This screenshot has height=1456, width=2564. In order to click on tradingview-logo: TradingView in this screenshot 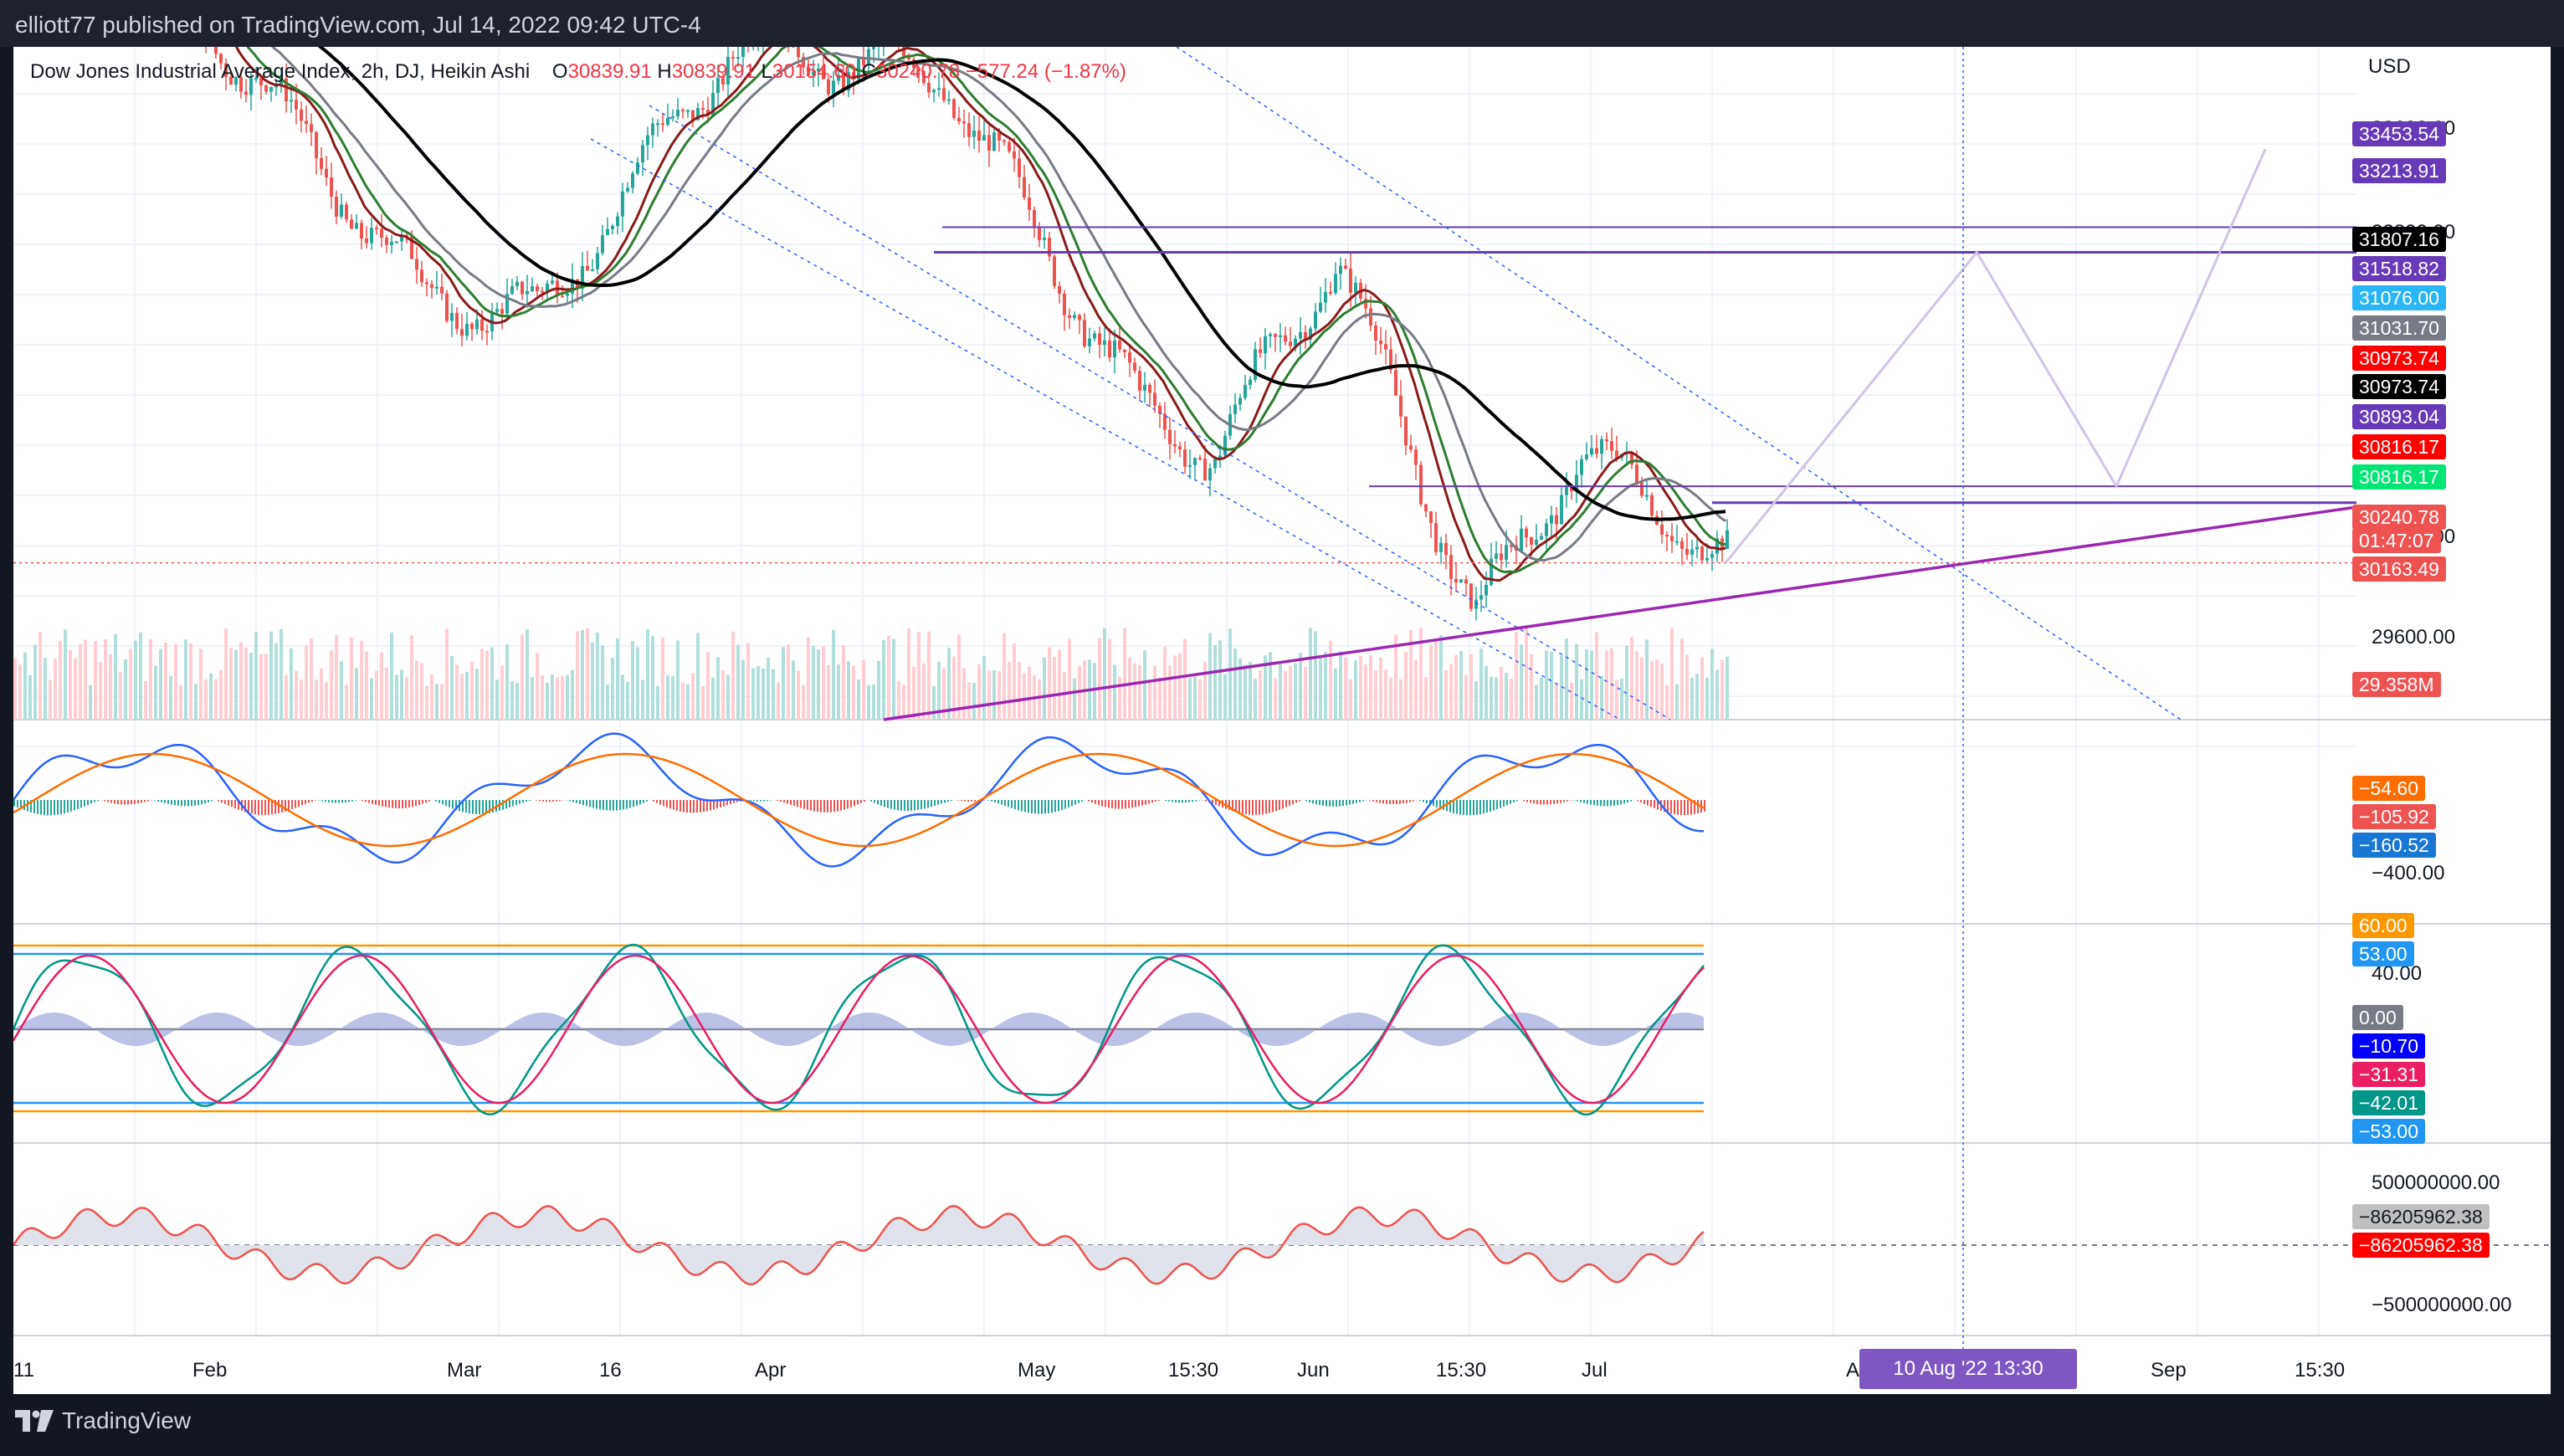, I will do `click(103, 1420)`.